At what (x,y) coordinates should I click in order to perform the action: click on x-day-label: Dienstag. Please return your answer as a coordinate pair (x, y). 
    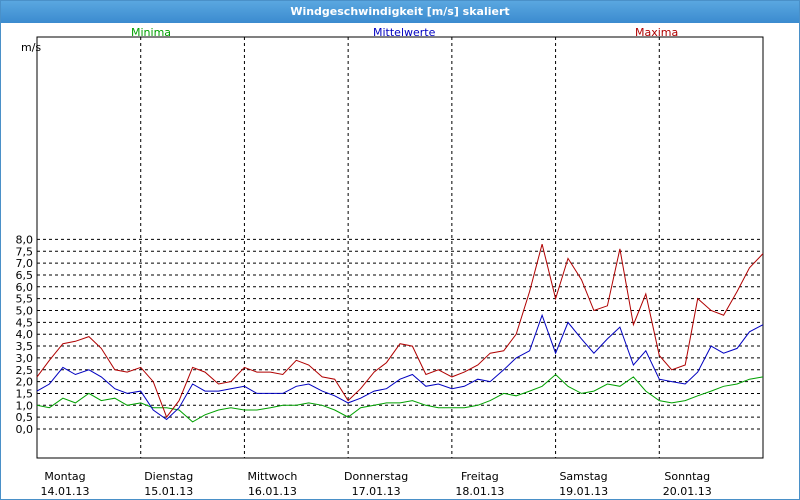
    Looking at the image, I should click on (168, 476).